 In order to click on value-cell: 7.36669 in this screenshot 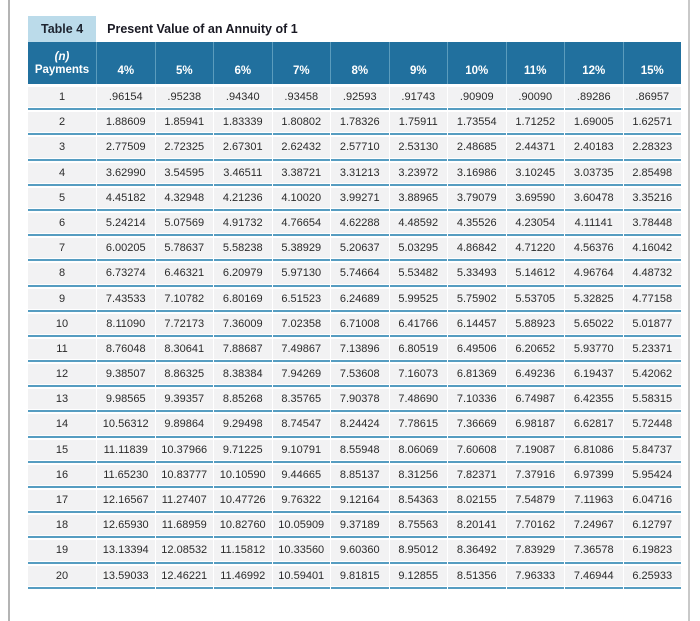, I will do `click(477, 426)`.